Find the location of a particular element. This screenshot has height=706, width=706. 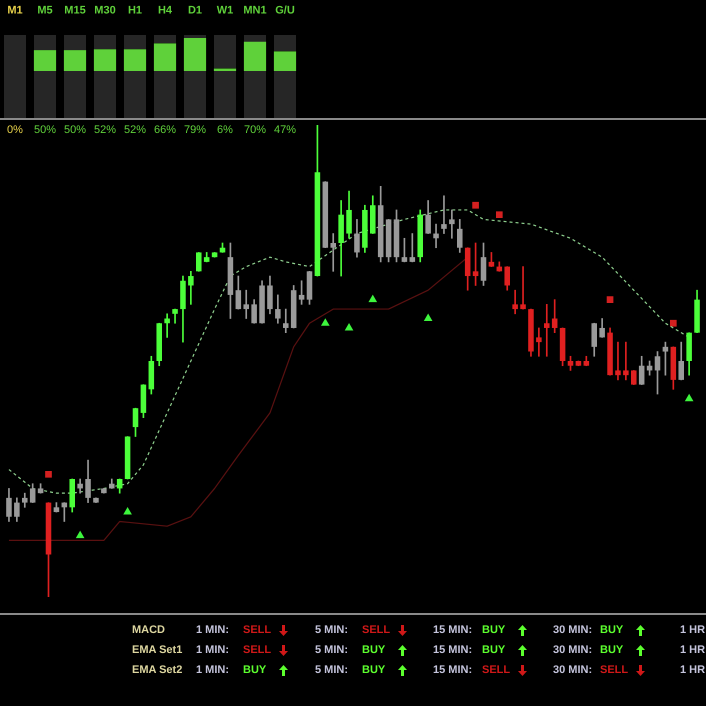

data-label: 79% is located at coordinates (195, 130).